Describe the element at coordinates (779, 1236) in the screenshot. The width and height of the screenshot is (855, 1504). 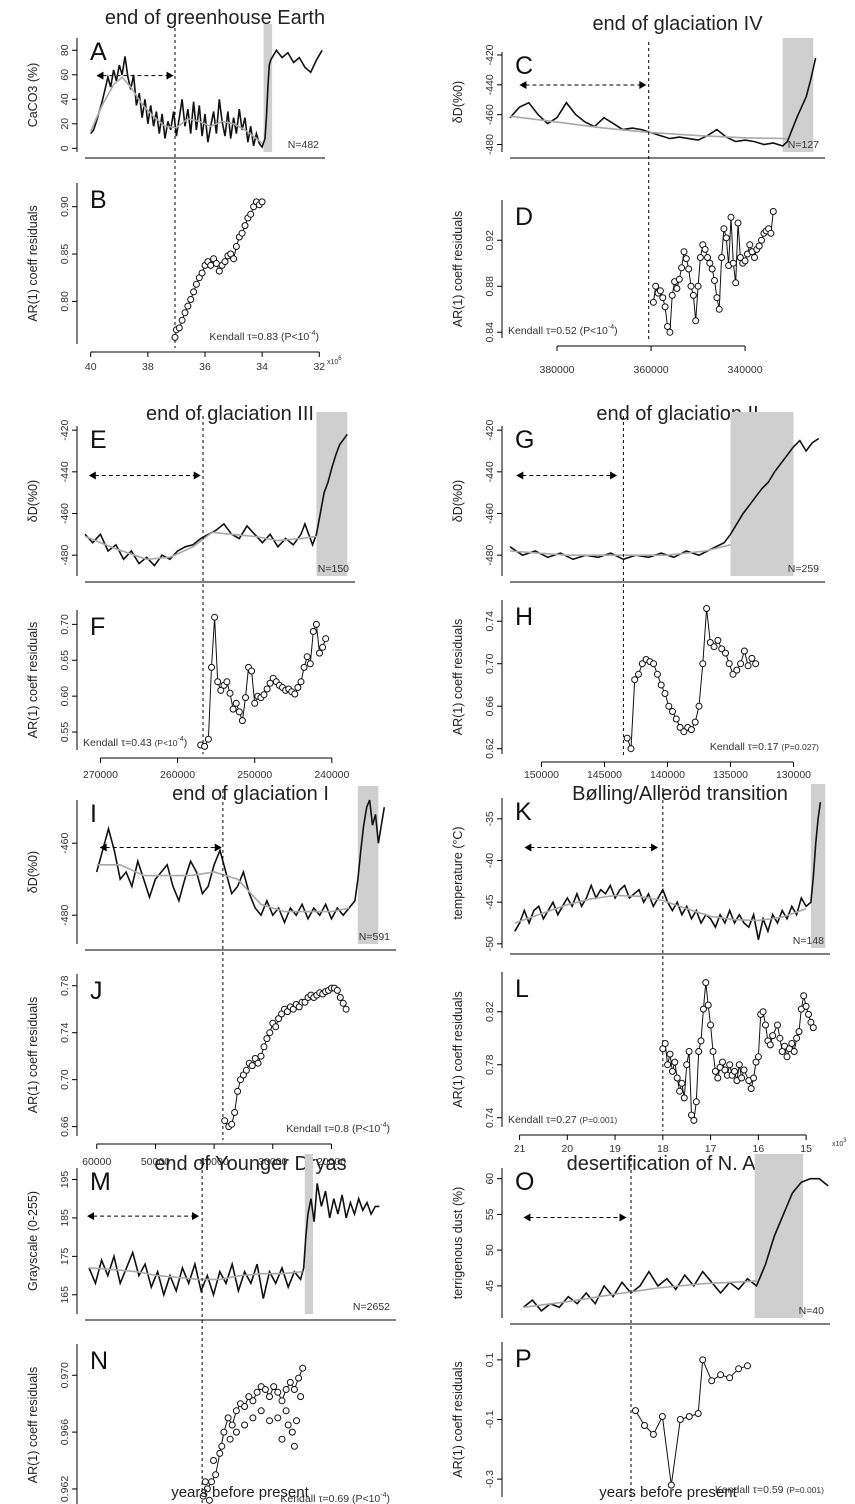
I see `shaded-transition-region` at that location.